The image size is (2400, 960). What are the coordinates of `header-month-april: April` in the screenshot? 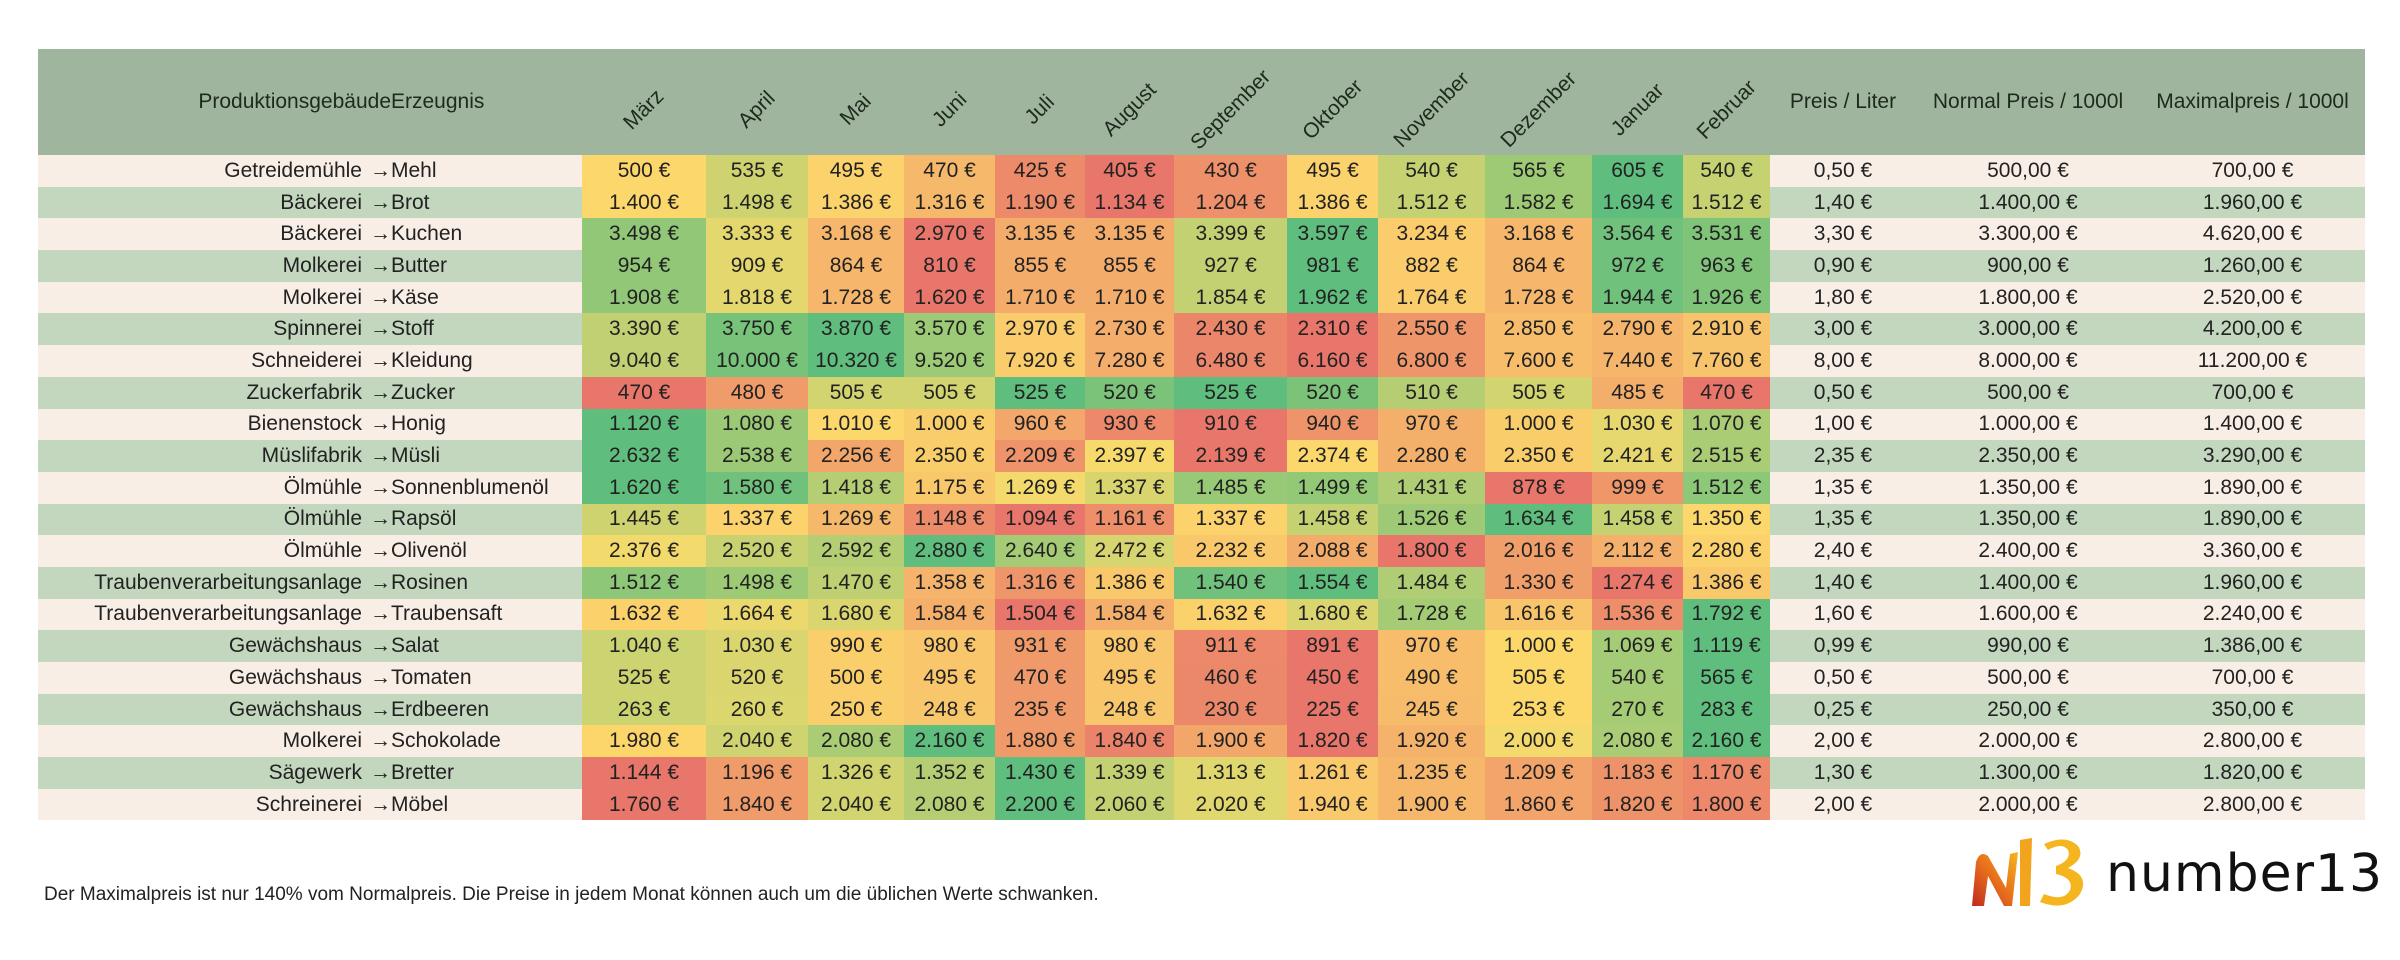 It's located at (757, 102).